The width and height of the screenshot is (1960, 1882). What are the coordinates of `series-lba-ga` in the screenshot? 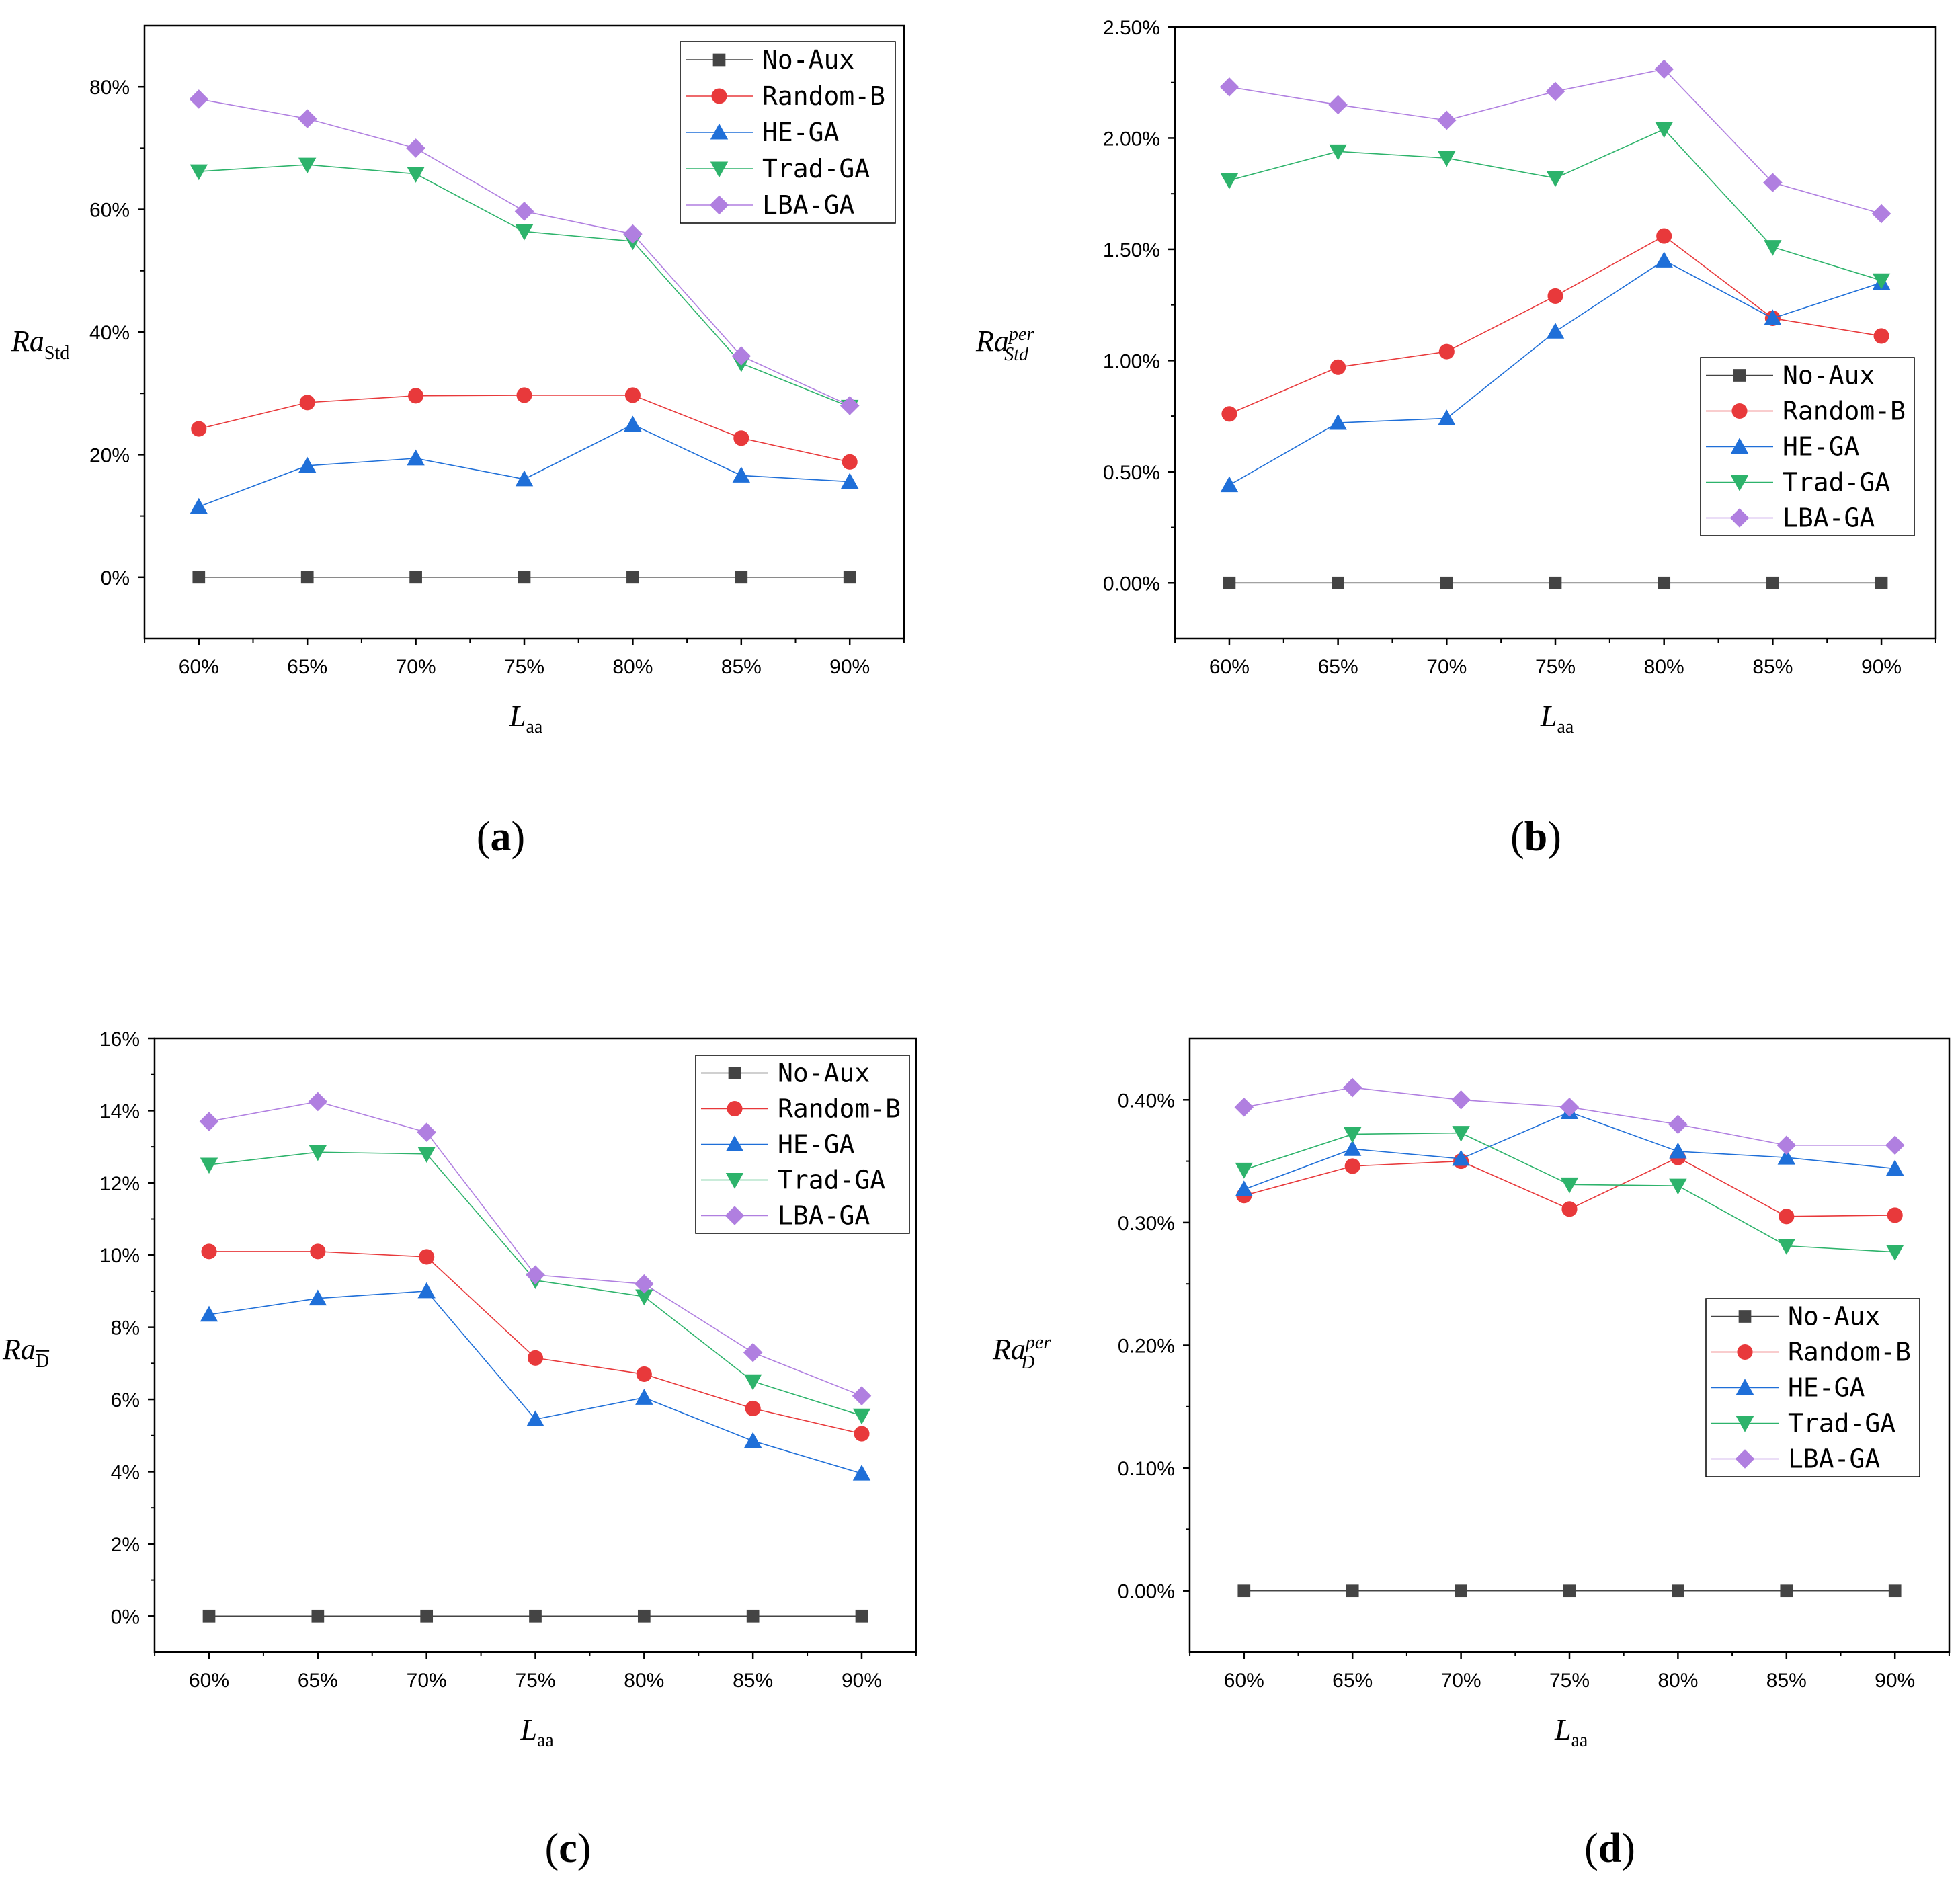 It's located at (535, 1248).